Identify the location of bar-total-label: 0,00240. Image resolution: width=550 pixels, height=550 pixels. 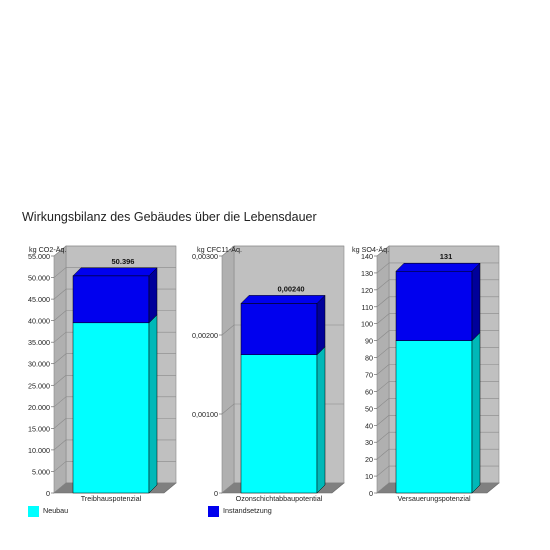
(290, 288).